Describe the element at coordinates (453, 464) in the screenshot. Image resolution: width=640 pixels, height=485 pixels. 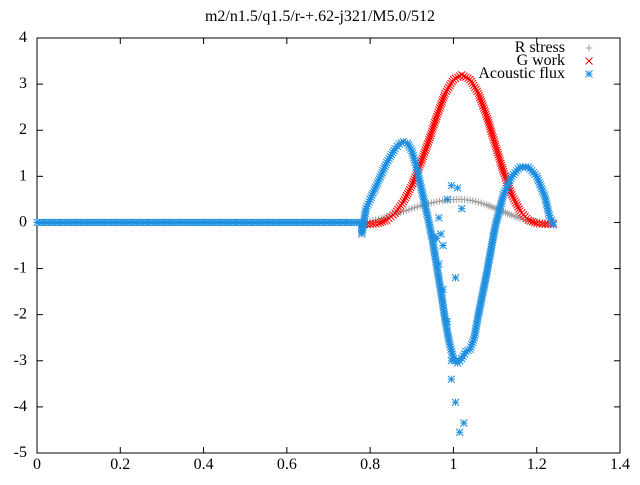
I see `x-tick-label: 1` at that location.